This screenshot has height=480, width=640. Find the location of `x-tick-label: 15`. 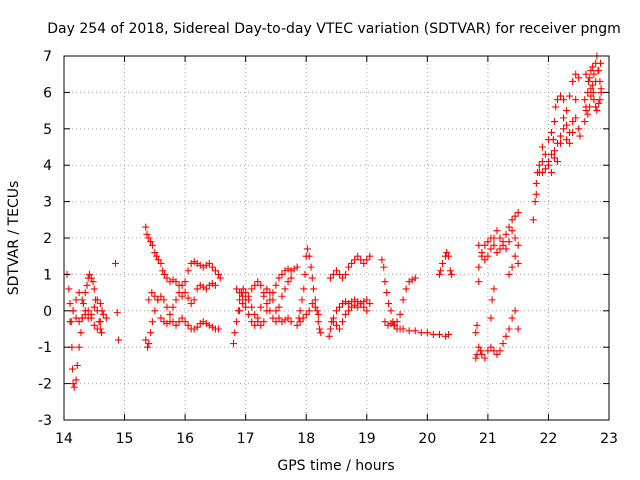

x-tick-label: 15 is located at coordinates (125, 439).